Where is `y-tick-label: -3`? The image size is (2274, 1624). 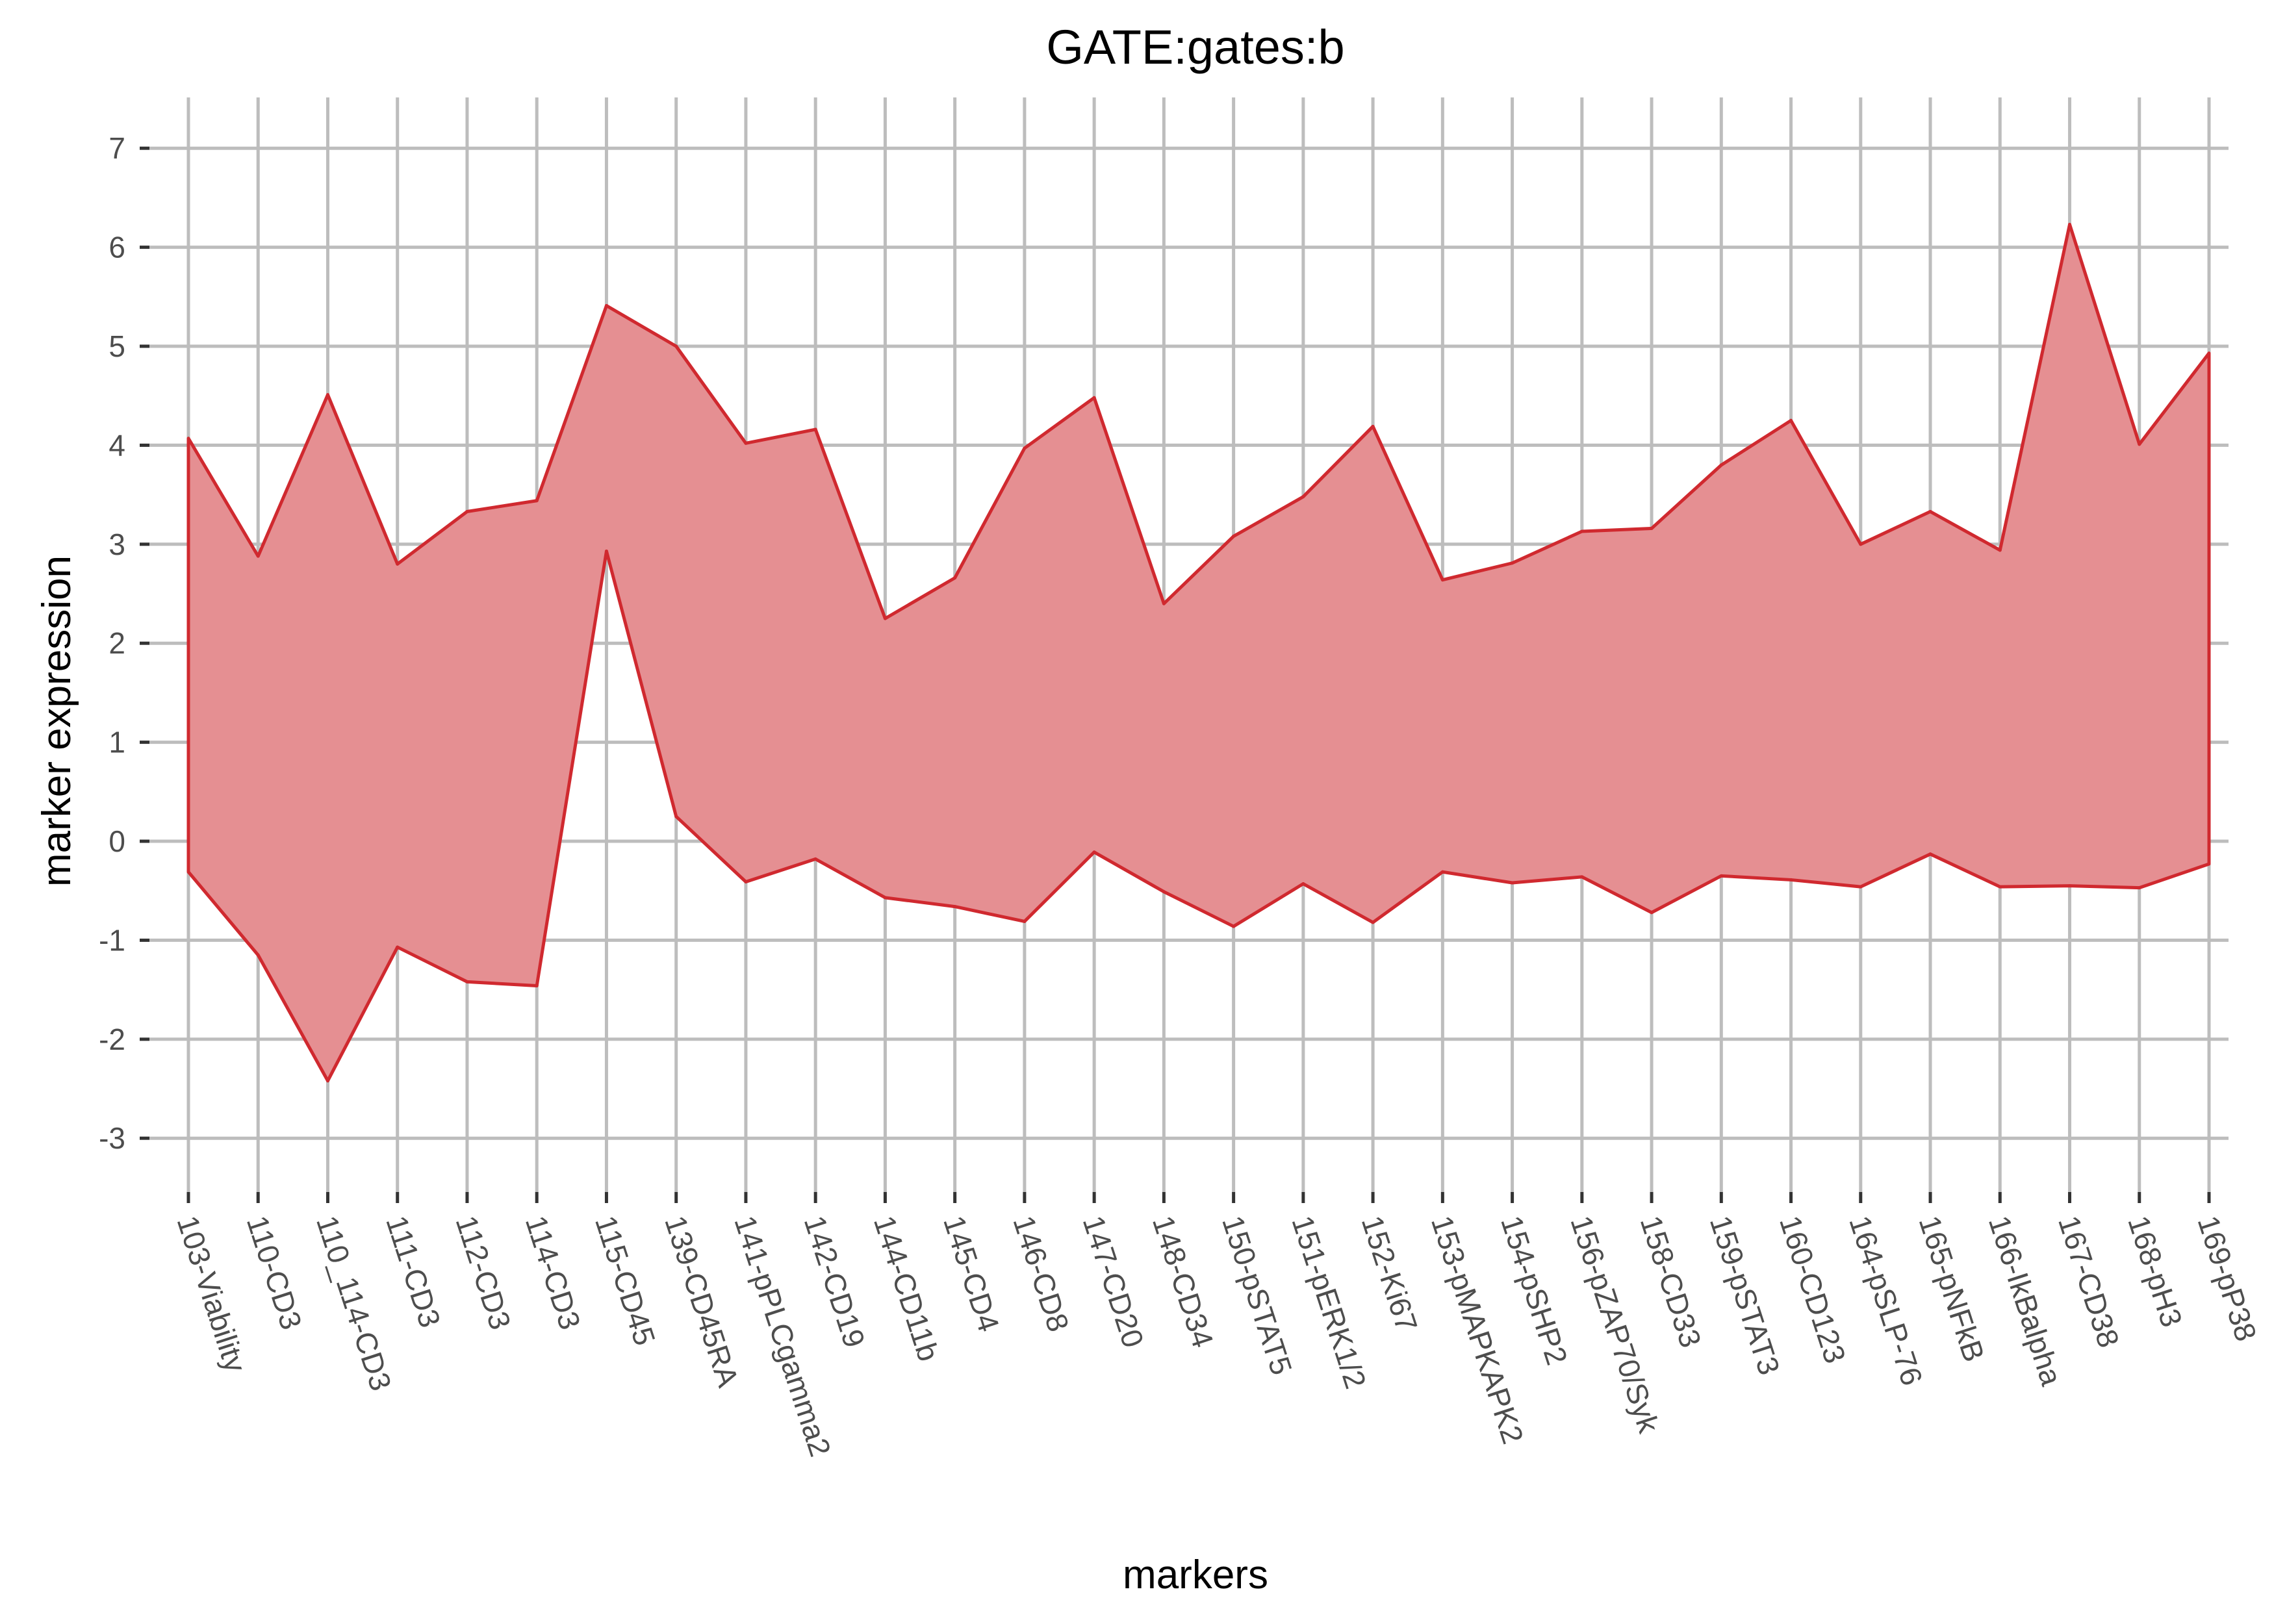
y-tick-label: -3 is located at coordinates (112, 1138).